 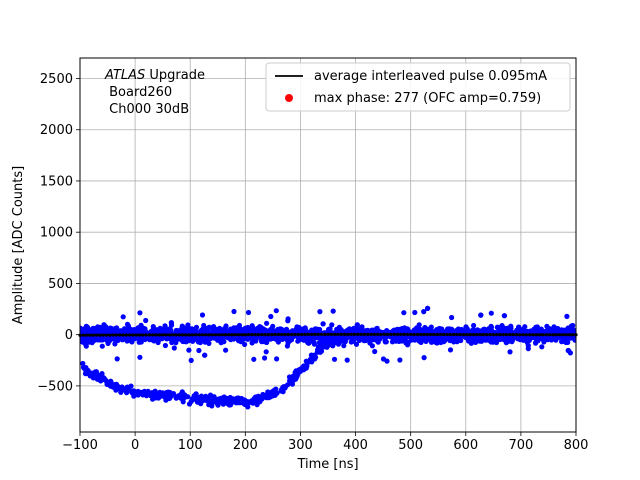 I want to click on y-tick-label: 1000, so click(x=56, y=233).